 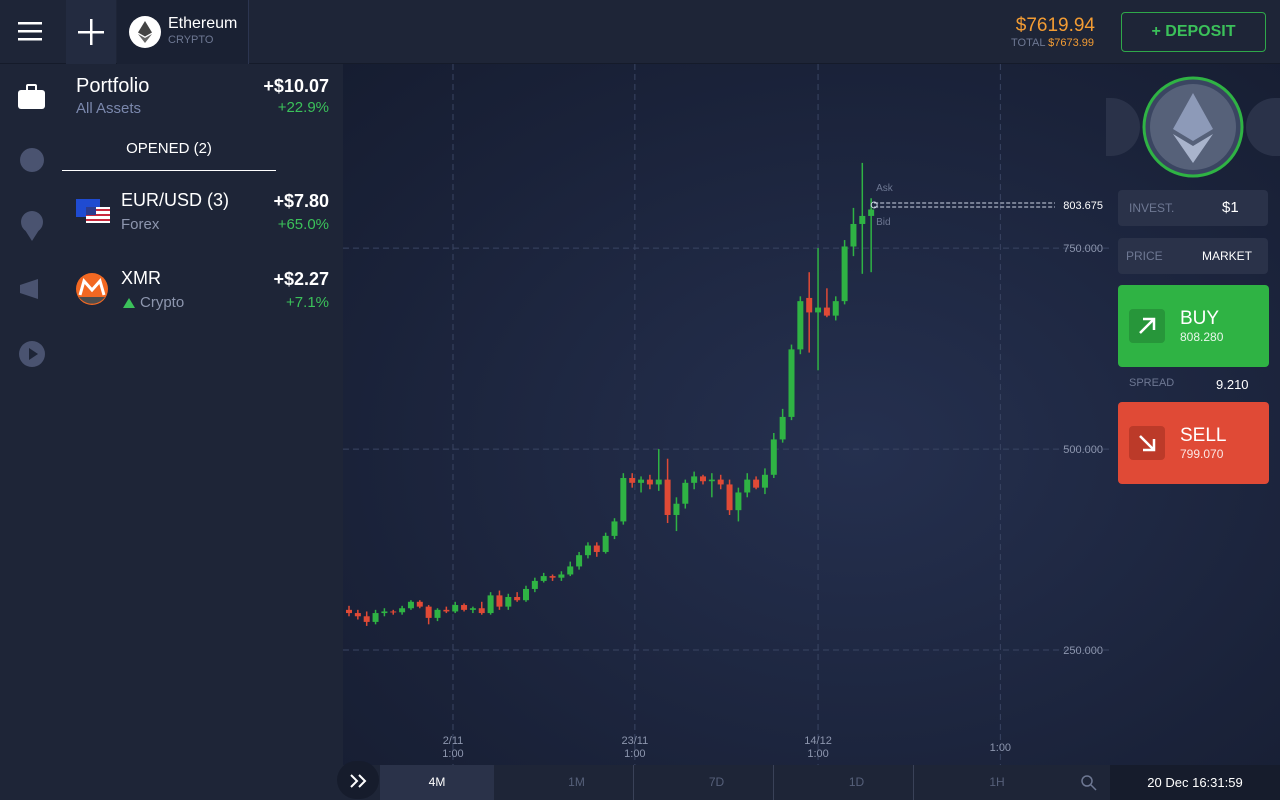 What do you see at coordinates (1083, 206) in the screenshot?
I see `current-price-label: 803.675` at bounding box center [1083, 206].